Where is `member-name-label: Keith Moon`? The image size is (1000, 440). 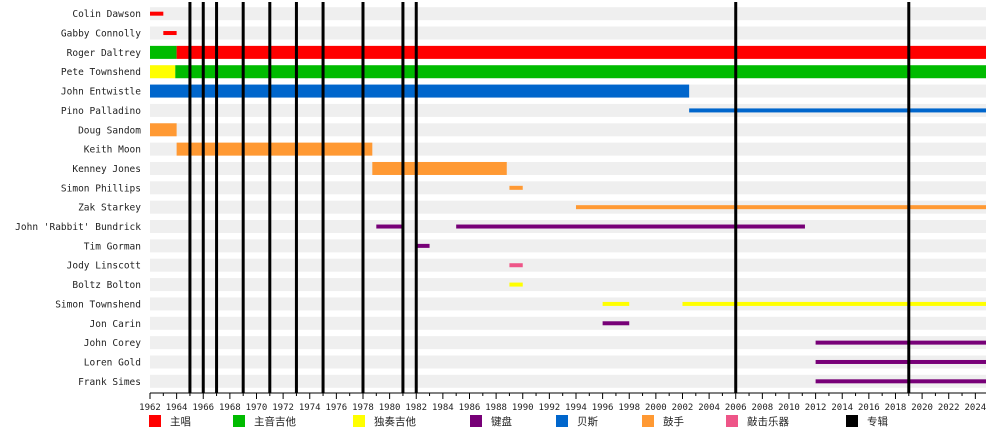
member-name-label: Keith Moon is located at coordinates (112, 150).